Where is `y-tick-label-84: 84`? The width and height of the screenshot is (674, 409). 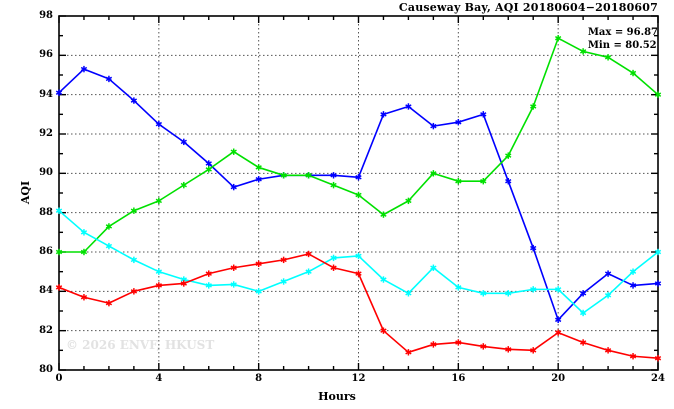 y-tick-label-84: 84 is located at coordinates (46, 291).